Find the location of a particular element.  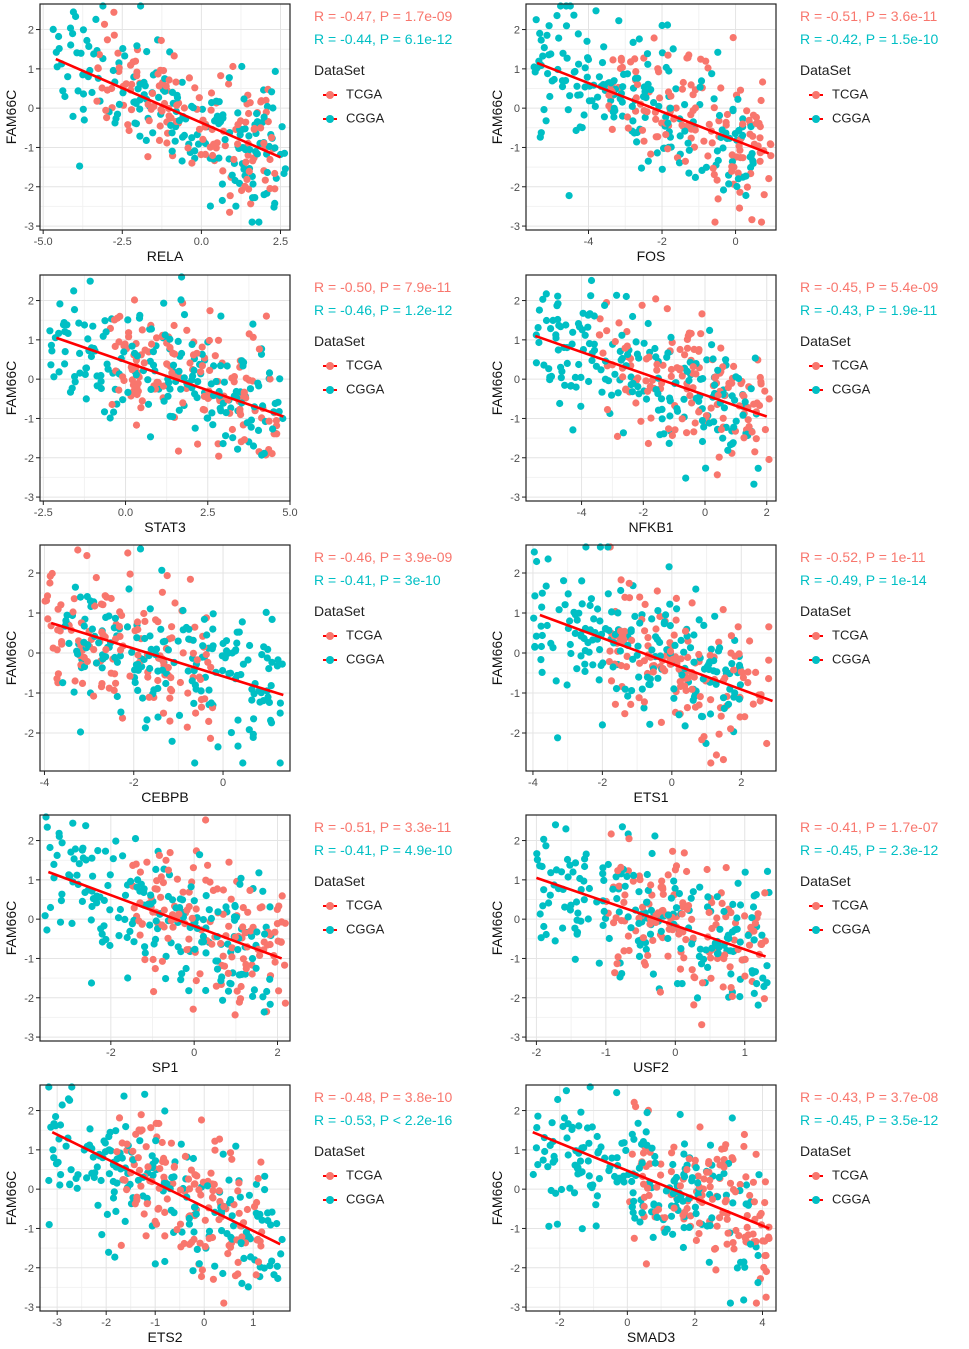

legend-item-cgga: CGGA is located at coordinates (839, 1199).